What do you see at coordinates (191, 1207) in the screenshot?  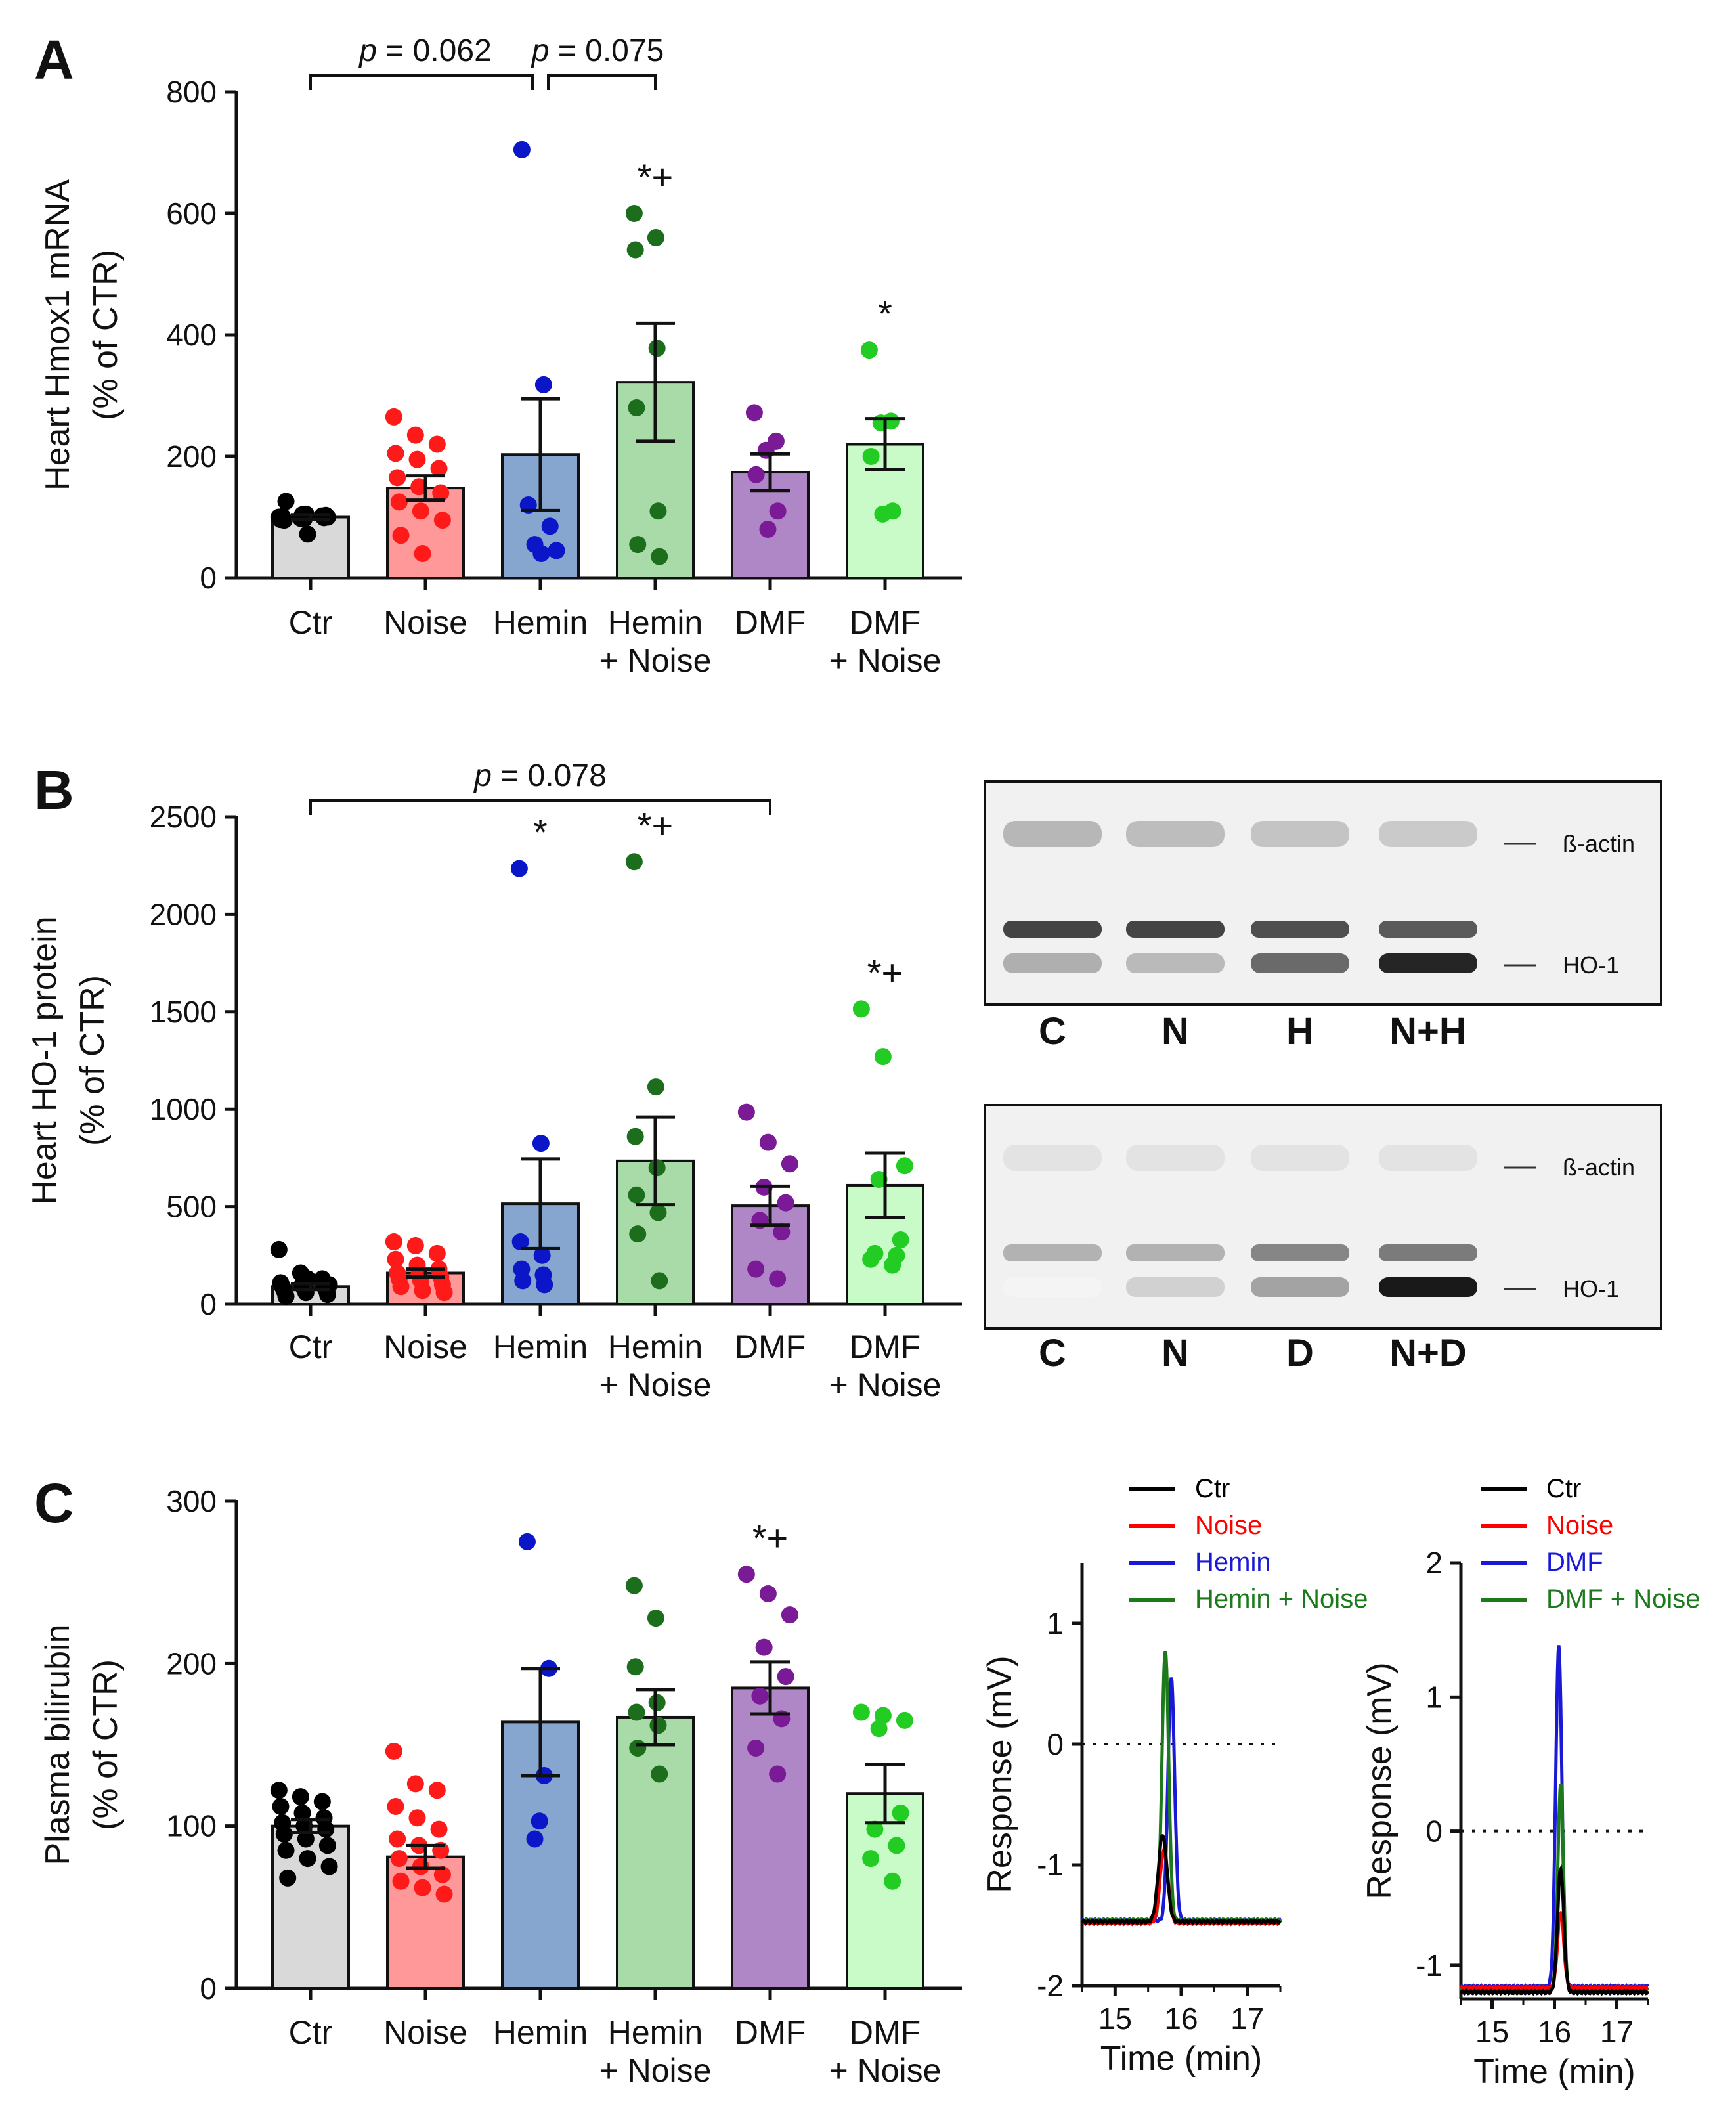 I see `y-tick-label: 500` at bounding box center [191, 1207].